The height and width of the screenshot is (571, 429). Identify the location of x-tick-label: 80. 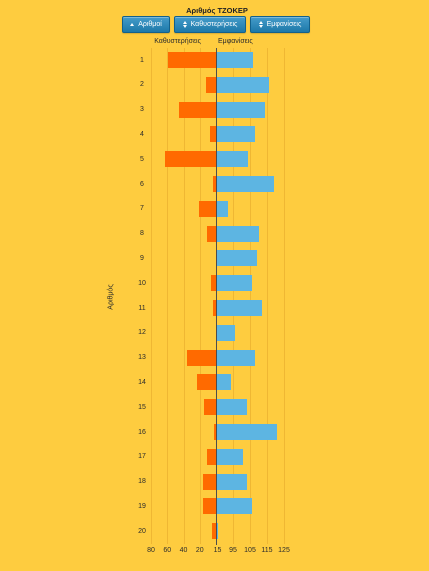
(151, 550).